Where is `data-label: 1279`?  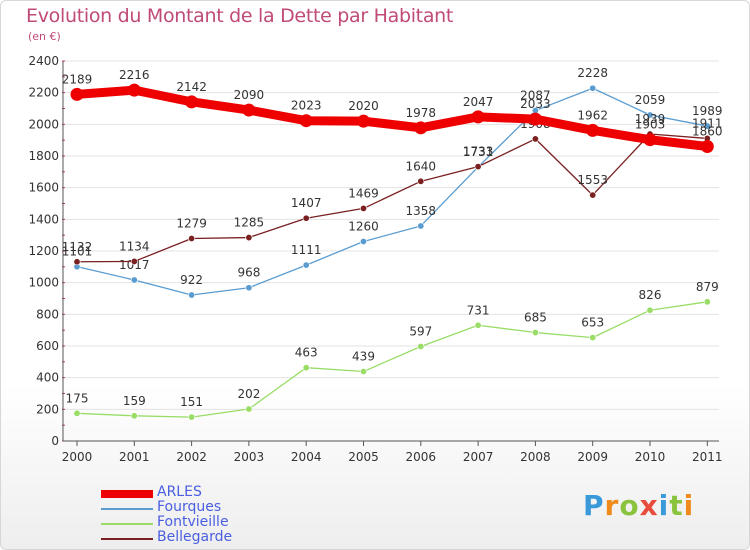 data-label: 1279 is located at coordinates (191, 223).